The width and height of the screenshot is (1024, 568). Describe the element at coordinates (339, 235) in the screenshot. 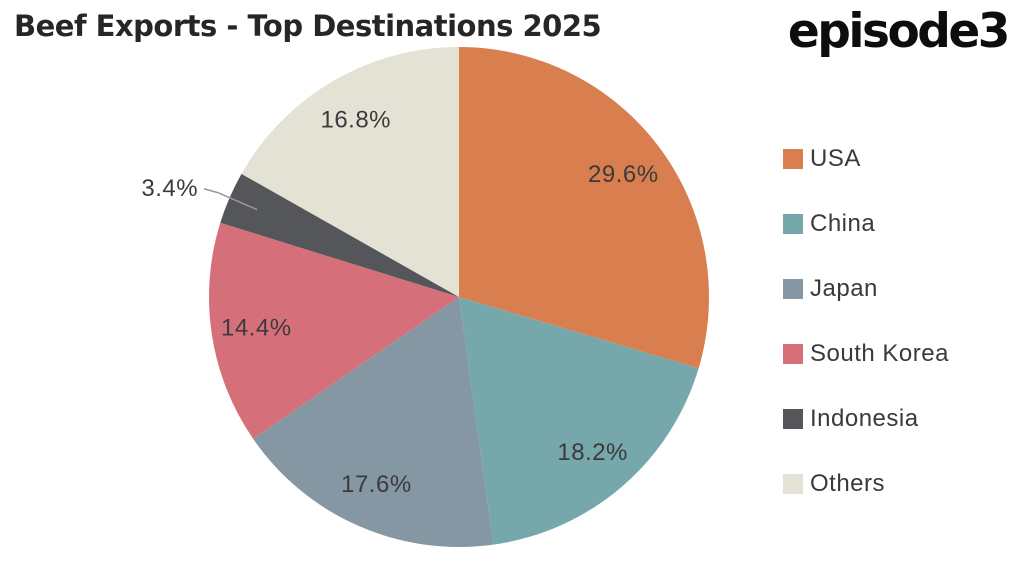

I see `pie-slice-indonesia` at that location.